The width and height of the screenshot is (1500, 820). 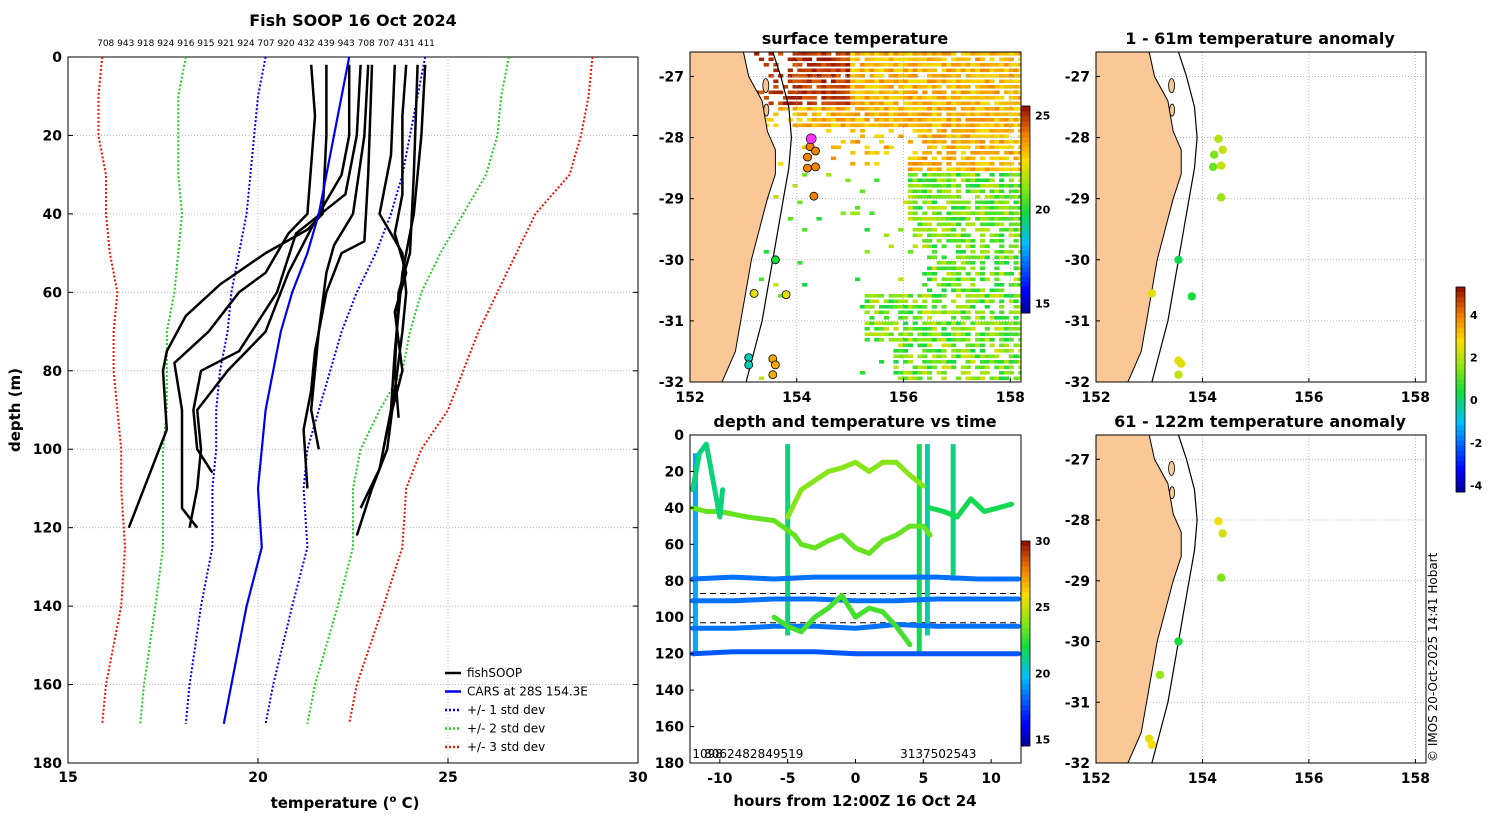 What do you see at coordinates (1095, 398) in the screenshot?
I see `anomaly-top-xtick-label: 152` at bounding box center [1095, 398].